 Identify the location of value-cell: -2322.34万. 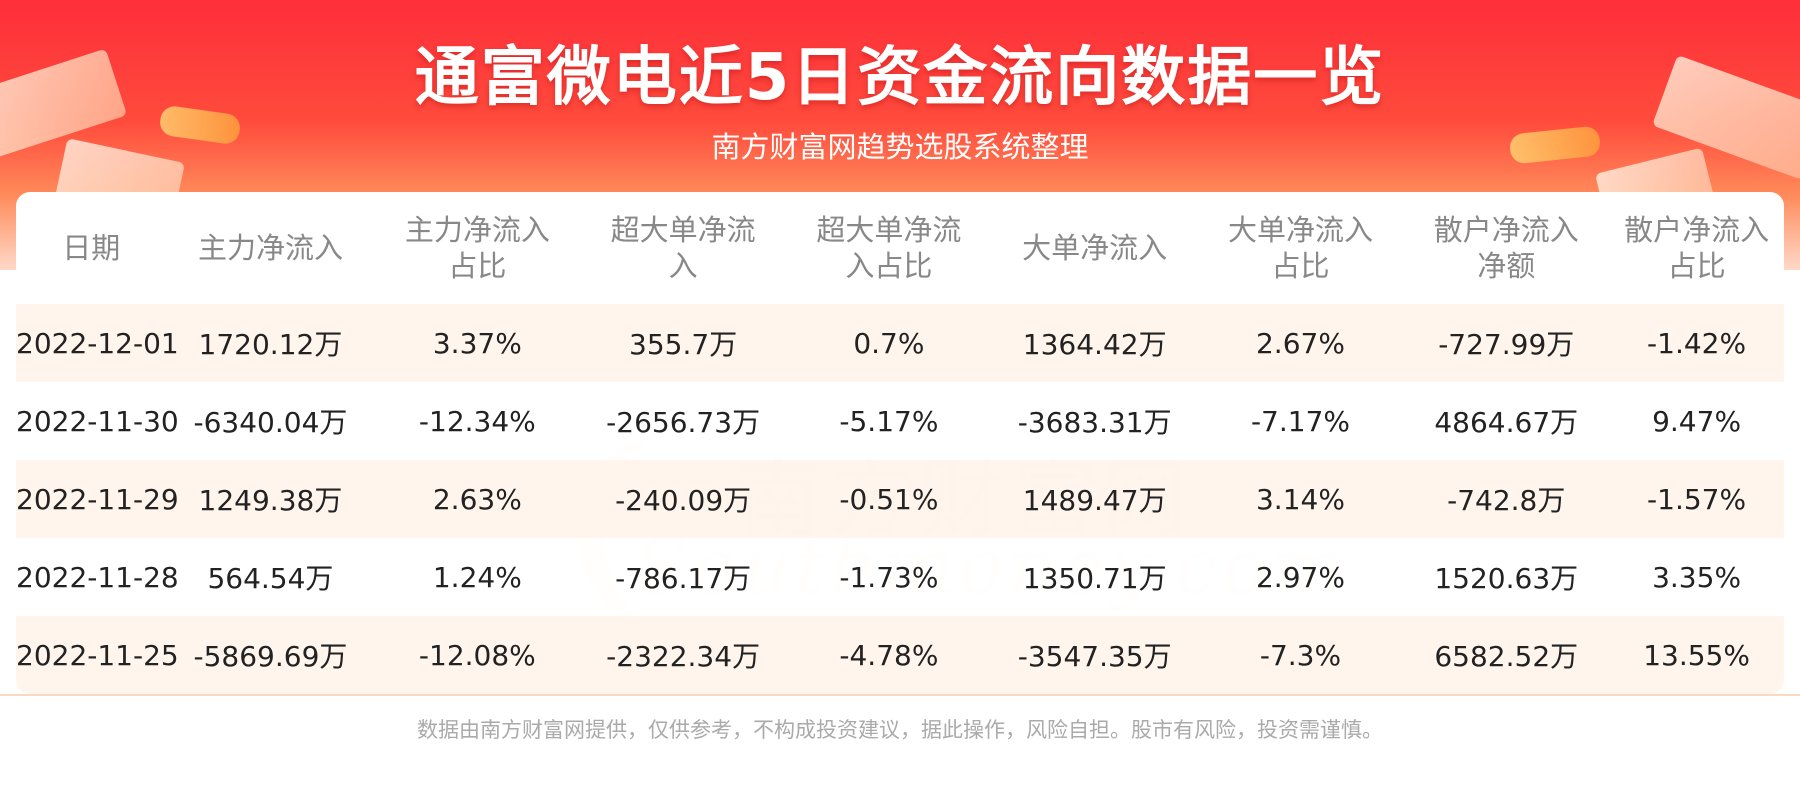
(683, 655).